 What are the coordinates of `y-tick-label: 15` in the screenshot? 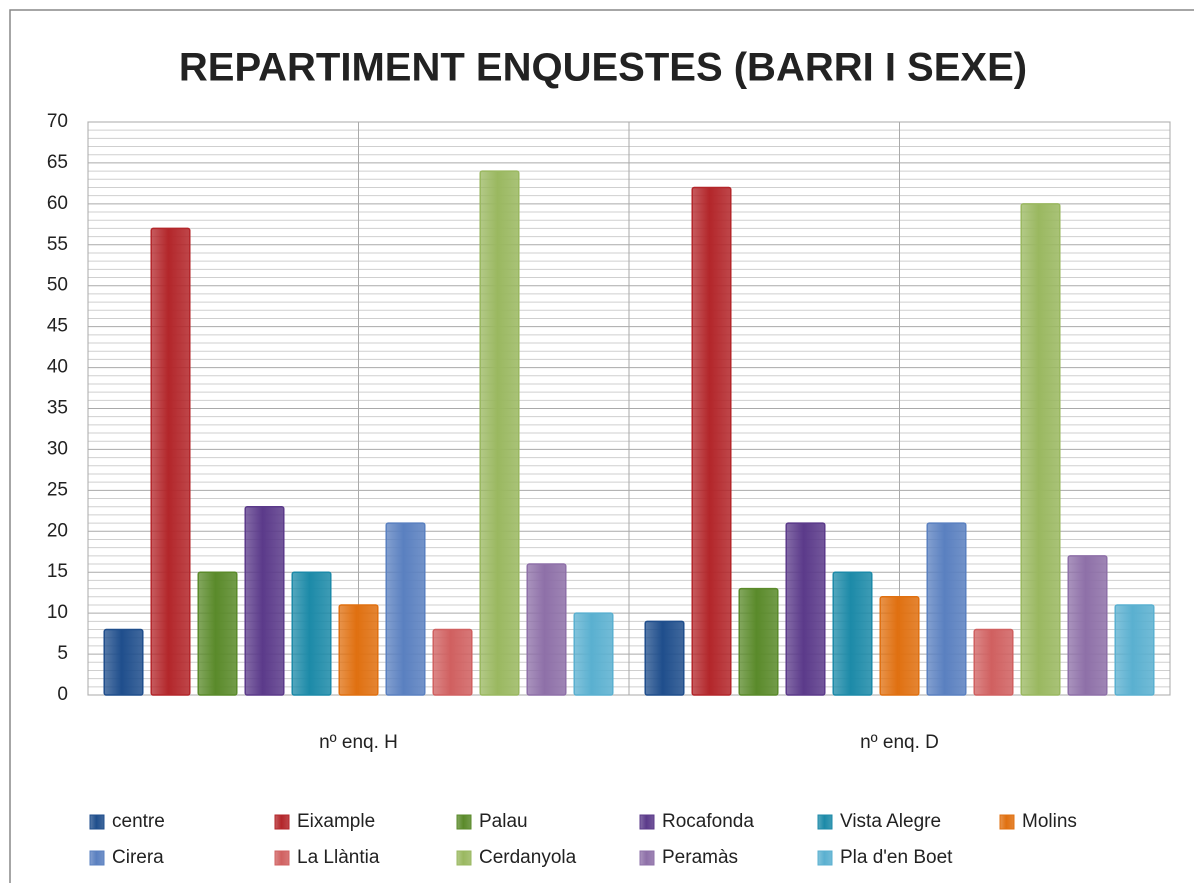 It's located at (57, 571).